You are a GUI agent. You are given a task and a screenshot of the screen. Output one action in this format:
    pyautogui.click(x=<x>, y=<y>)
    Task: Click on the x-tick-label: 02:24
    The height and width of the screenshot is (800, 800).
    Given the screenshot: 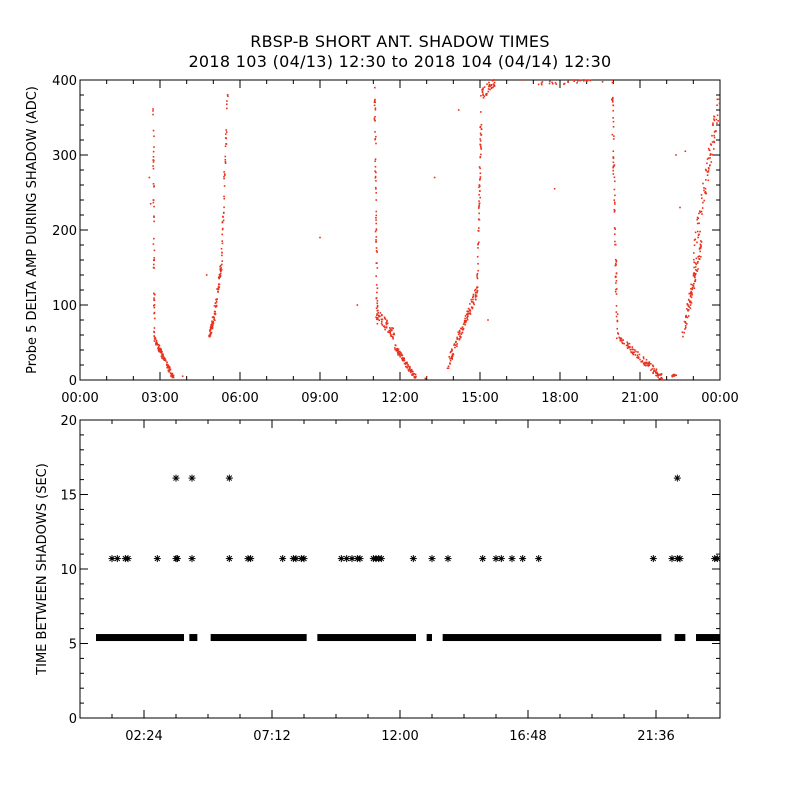 What is the action you would take?
    pyautogui.click(x=143, y=736)
    